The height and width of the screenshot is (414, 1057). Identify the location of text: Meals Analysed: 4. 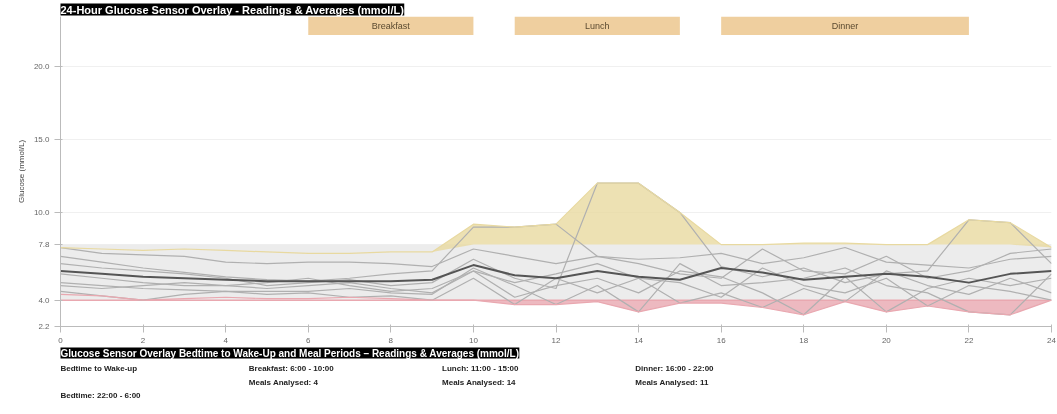
(283, 382).